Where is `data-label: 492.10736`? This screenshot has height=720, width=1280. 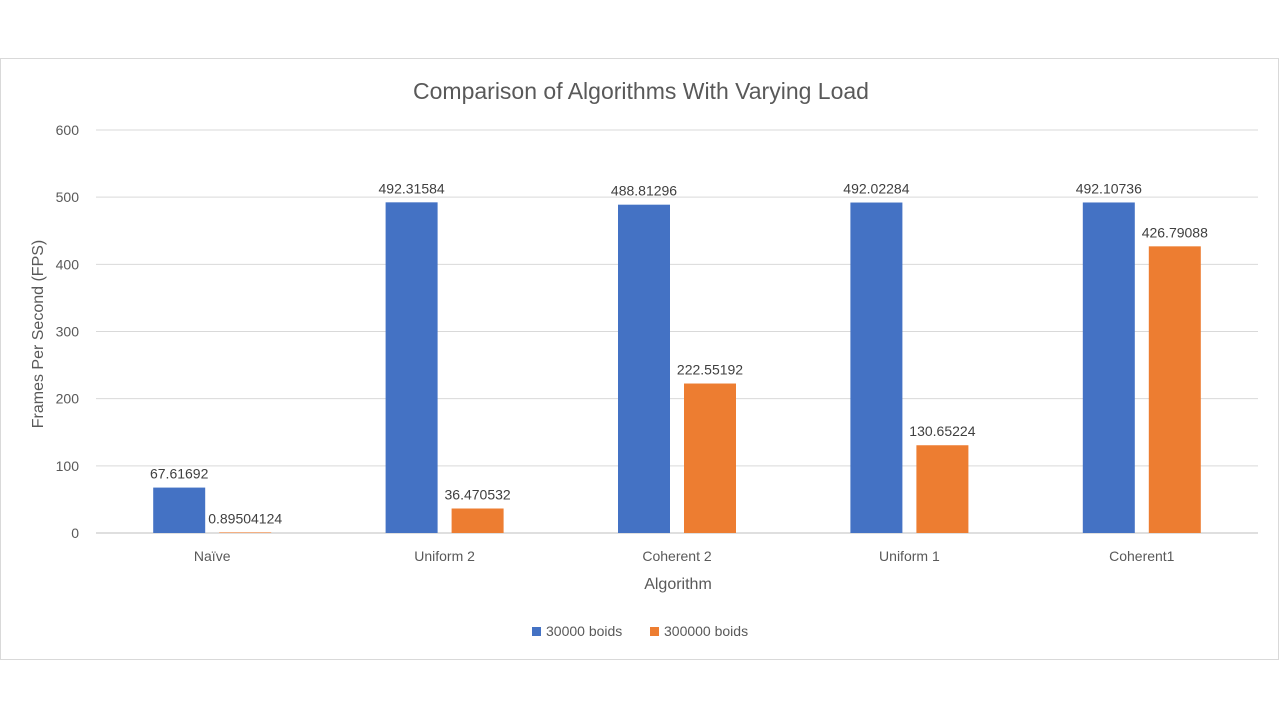 data-label: 492.10736 is located at coordinates (1109, 188).